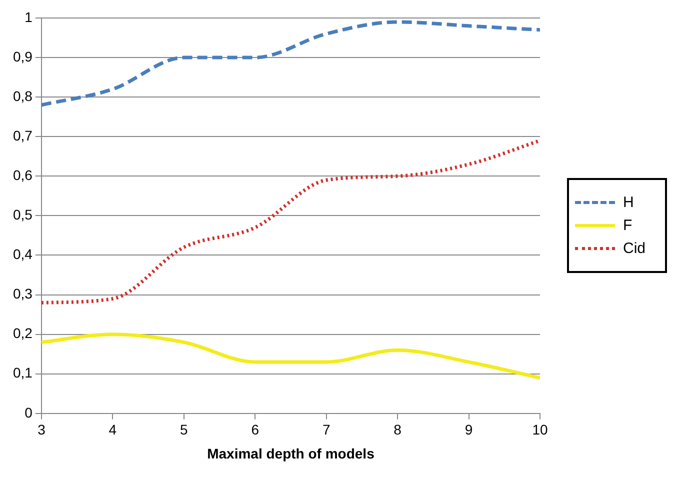 This screenshot has height=477, width=673. What do you see at coordinates (22, 294) in the screenshot?
I see `y-tick-label: 0,3` at bounding box center [22, 294].